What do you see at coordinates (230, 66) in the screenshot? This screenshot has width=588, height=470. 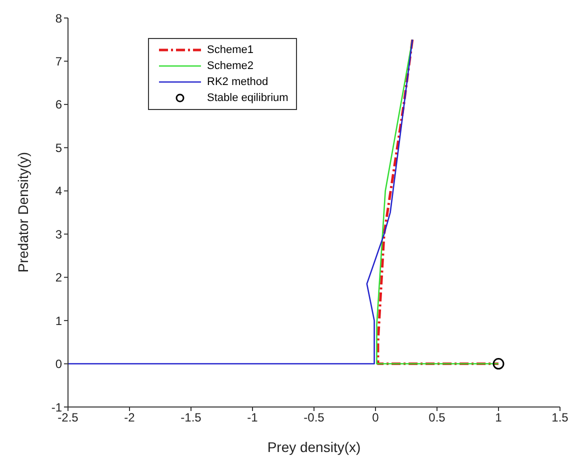 I see `legend-label: Scheme2` at bounding box center [230, 66].